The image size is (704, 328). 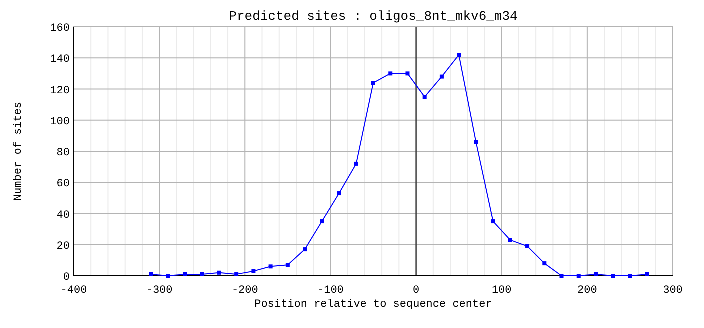 I want to click on x-tick-label: 100, so click(x=502, y=291).